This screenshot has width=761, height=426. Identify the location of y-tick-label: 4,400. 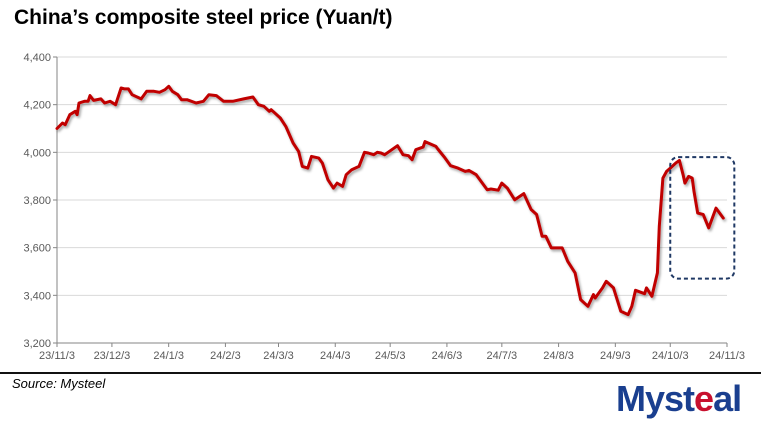
(37, 58).